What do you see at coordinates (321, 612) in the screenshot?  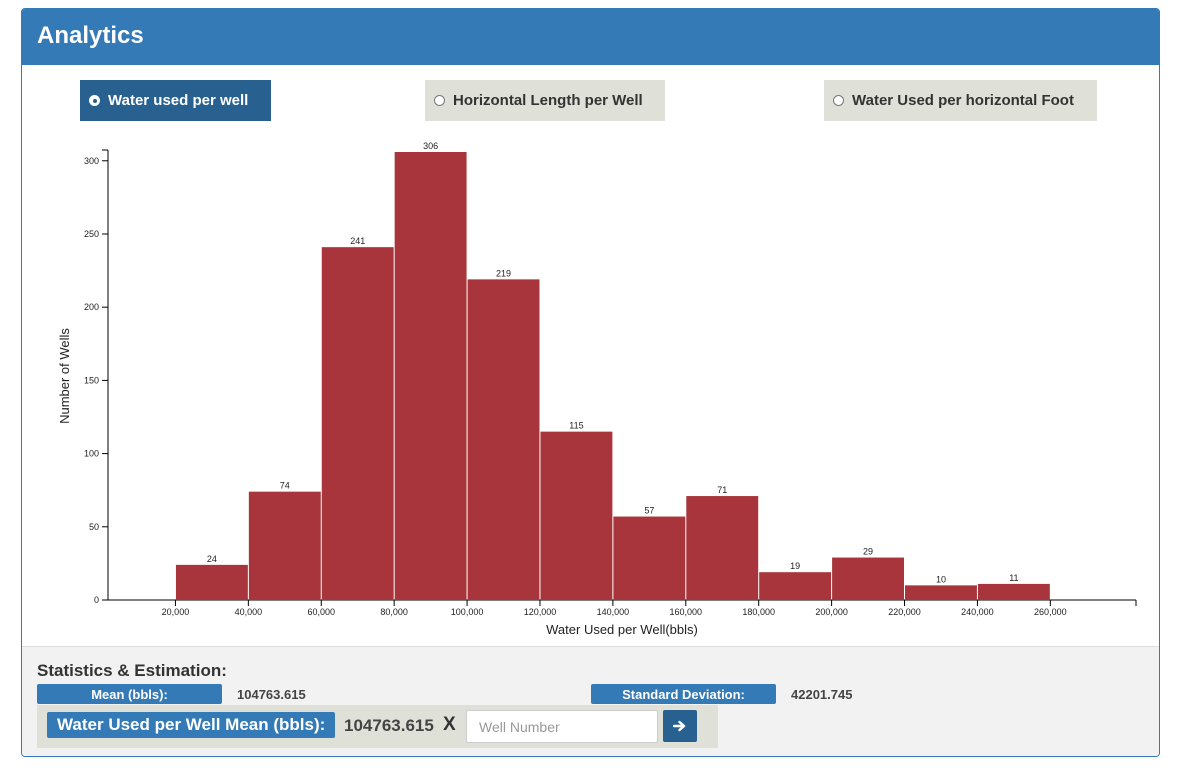 I see `x-tick-label: 60,000` at bounding box center [321, 612].